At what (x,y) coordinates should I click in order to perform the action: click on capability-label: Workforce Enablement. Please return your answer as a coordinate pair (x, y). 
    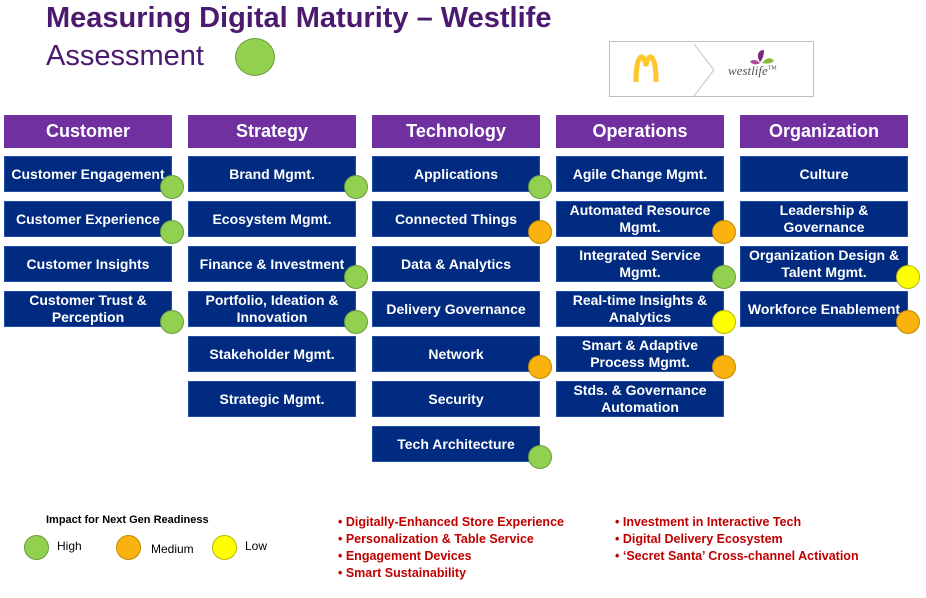
    Looking at the image, I should click on (824, 308).